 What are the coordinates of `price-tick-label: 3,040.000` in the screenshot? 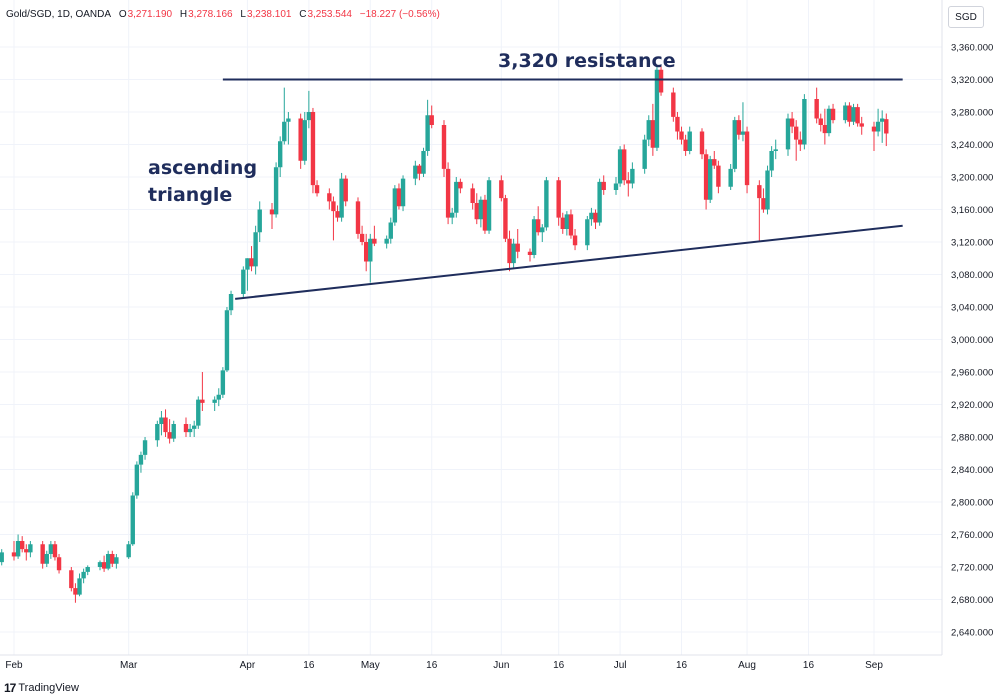 It's located at (972, 308).